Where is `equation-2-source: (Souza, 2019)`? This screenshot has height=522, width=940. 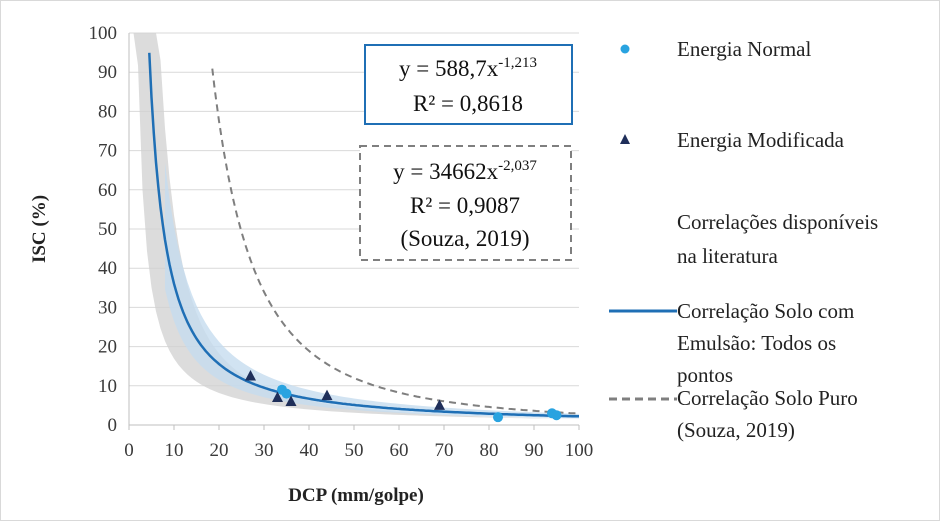 equation-2-source: (Souza, 2019) is located at coordinates (464, 238).